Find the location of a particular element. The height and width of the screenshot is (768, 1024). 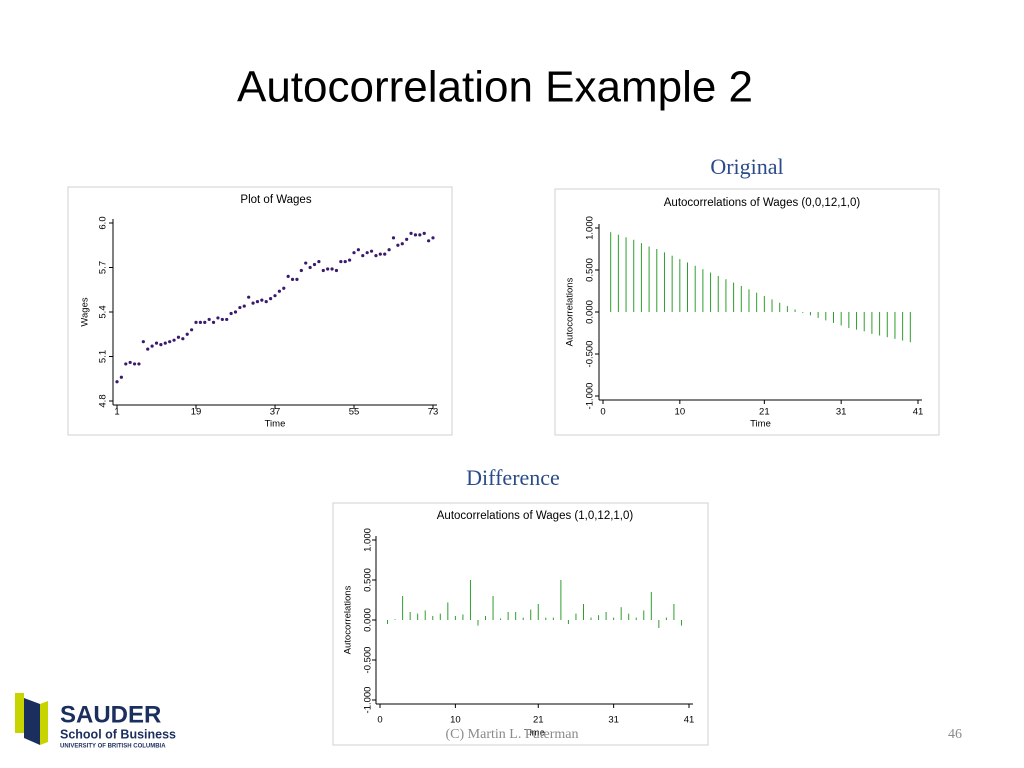

footer-credit: (C) Martin L. Puterman is located at coordinates (512, 734).